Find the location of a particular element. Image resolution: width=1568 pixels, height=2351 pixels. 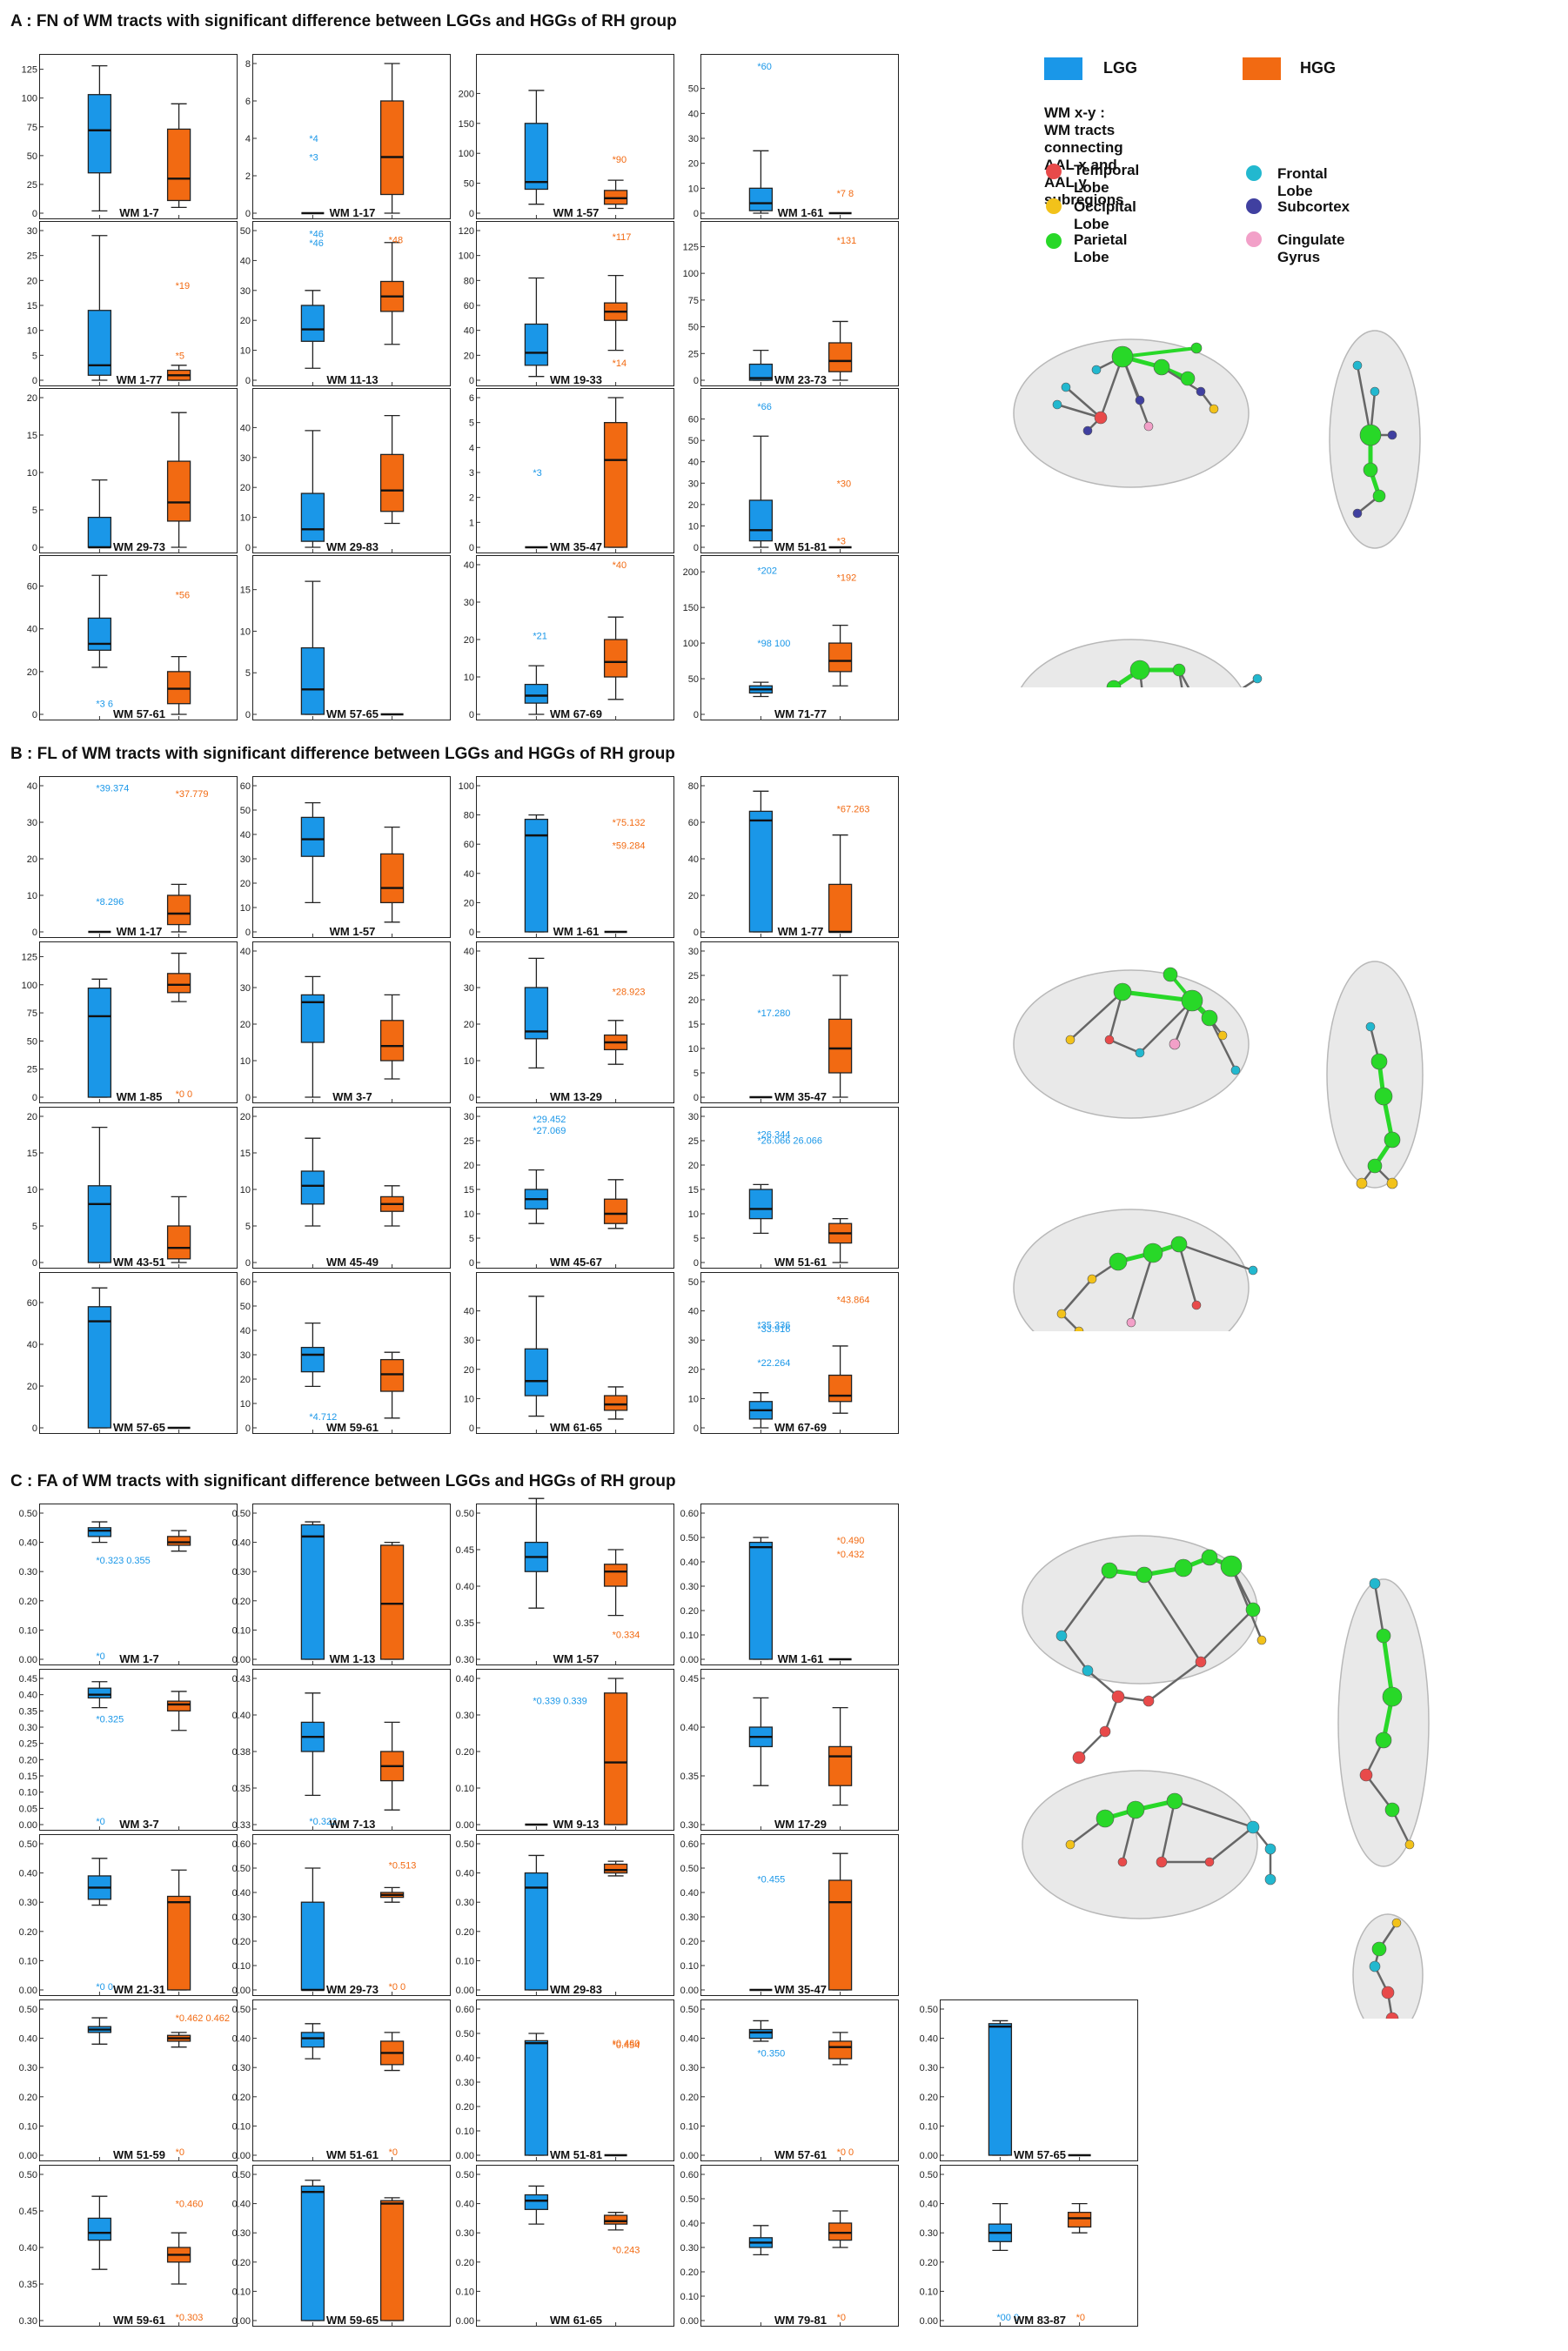

boxplot-svg: 0 20 40 60 *56 *3 6WM 57-61 is located at coordinates (109, 647).